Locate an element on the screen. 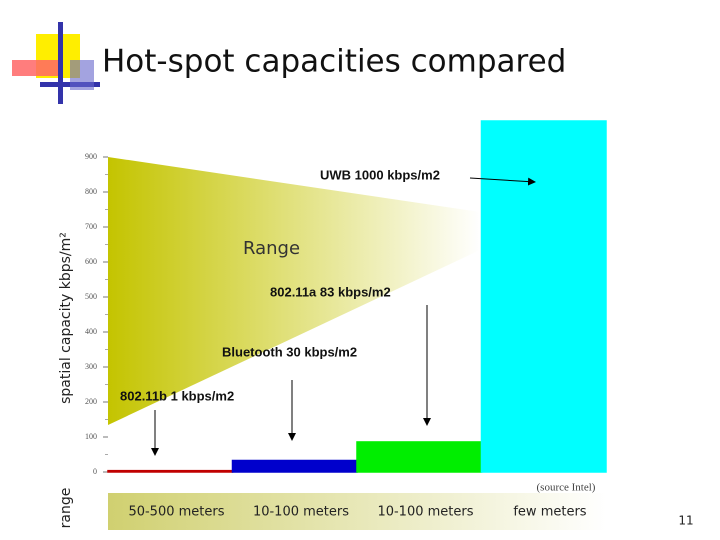 The image size is (720, 540). x-tick-label: few meters is located at coordinates (549, 512).